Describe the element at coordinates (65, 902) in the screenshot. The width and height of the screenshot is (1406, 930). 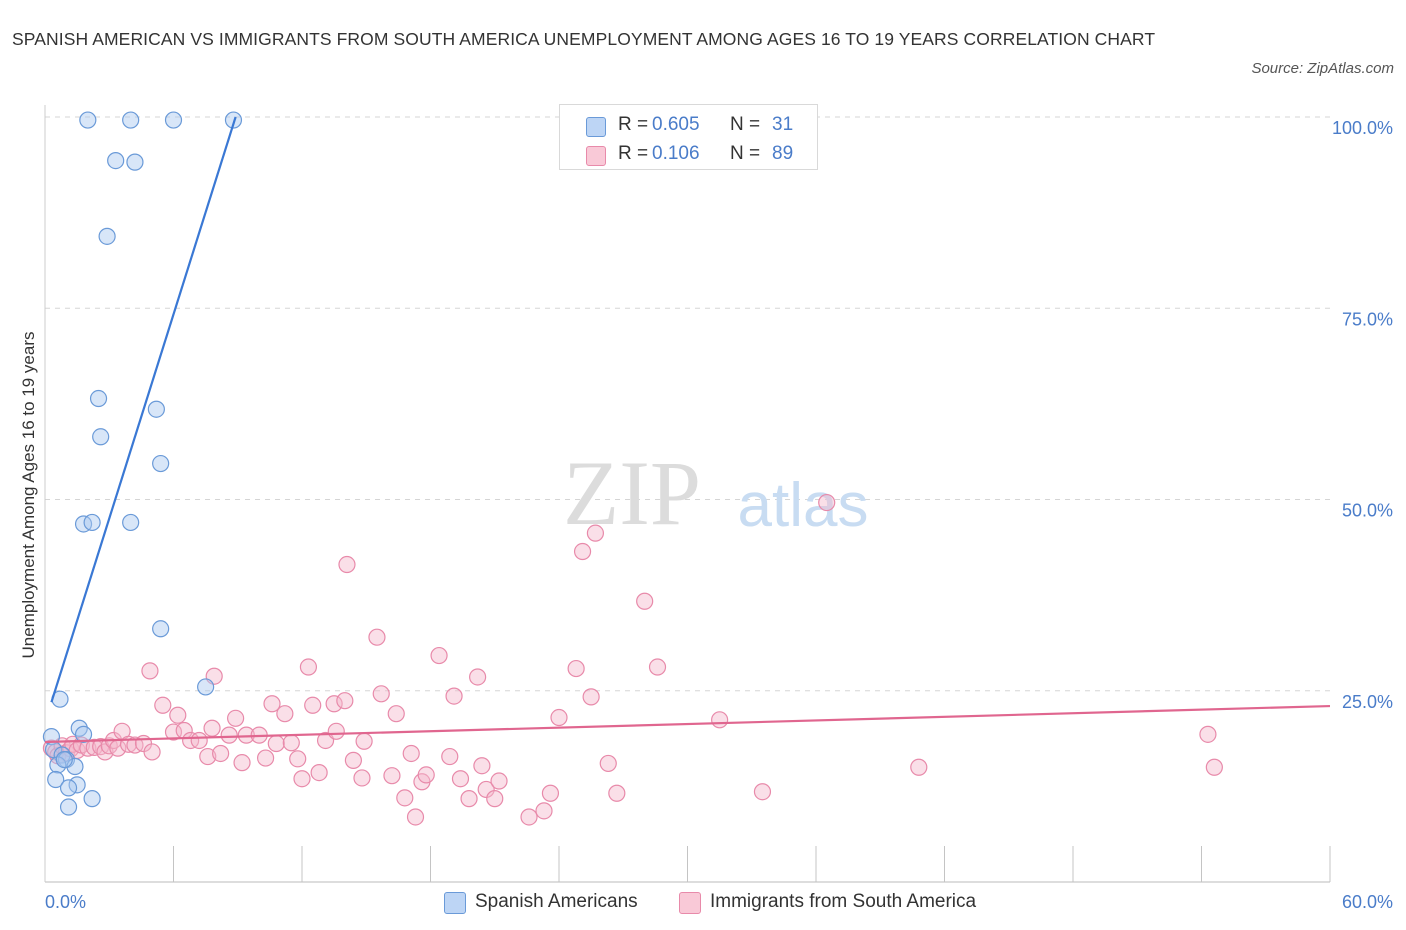
I see `x-tick-label-min: 0.0%` at that location.